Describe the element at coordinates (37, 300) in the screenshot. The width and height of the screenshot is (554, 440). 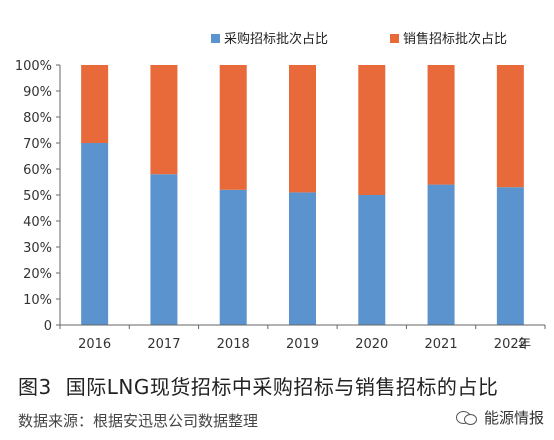
I see `y-tick-label: 10%` at that location.